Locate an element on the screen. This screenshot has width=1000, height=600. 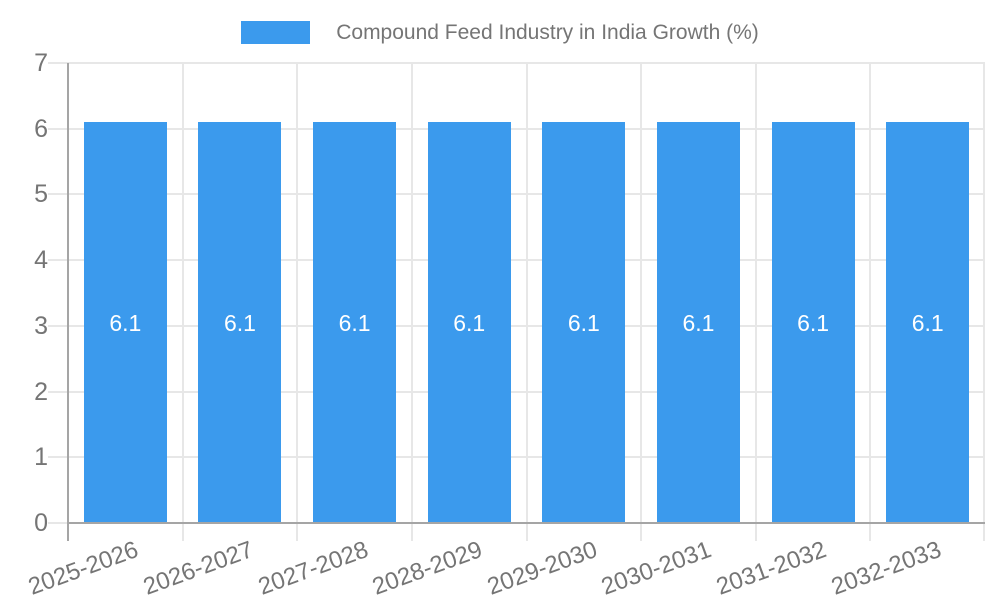
legend-swatch is located at coordinates (276, 32).